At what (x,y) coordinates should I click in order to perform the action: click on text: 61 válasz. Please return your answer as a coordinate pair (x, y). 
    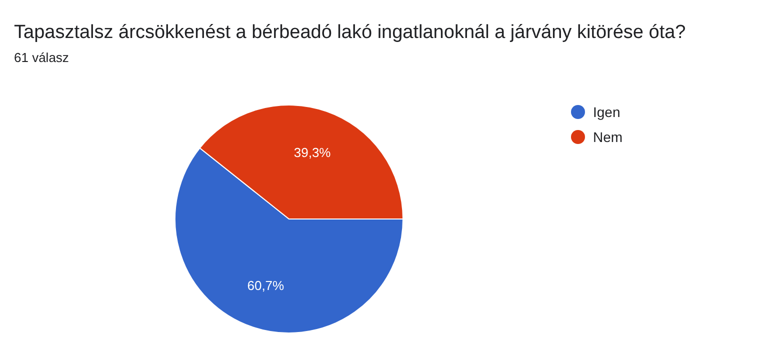
    Looking at the image, I should click on (41, 57).